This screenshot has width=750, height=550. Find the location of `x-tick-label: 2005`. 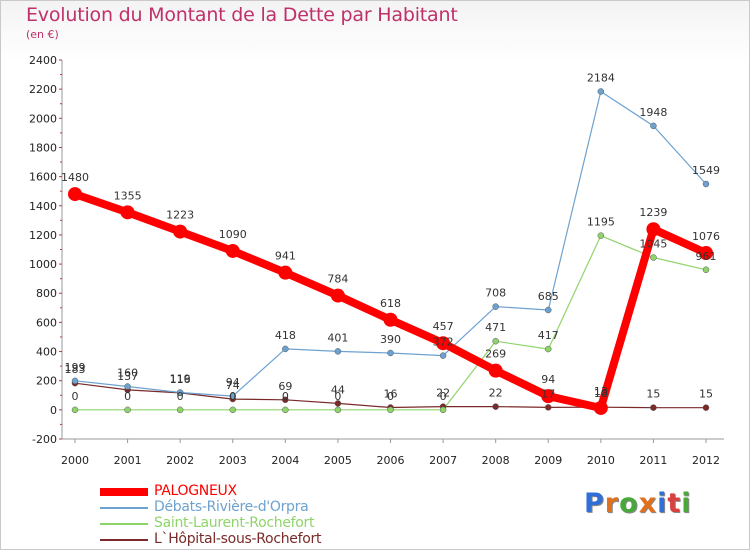

x-tick-label: 2005 is located at coordinates (338, 460).